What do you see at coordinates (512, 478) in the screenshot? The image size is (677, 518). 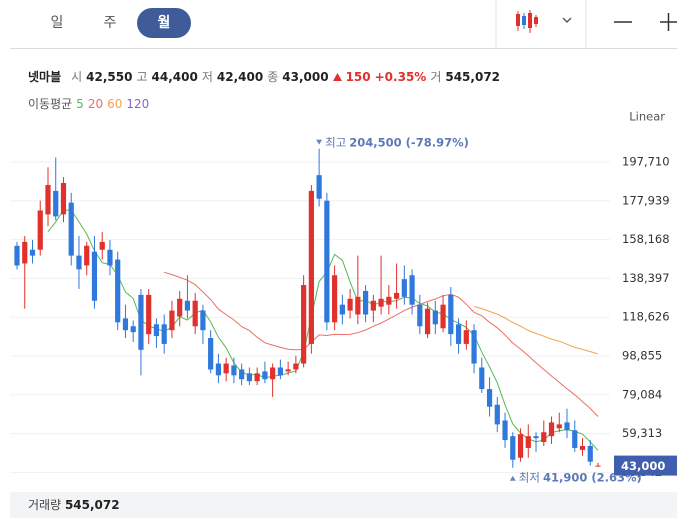 I see `annotation-marker` at bounding box center [512, 478].